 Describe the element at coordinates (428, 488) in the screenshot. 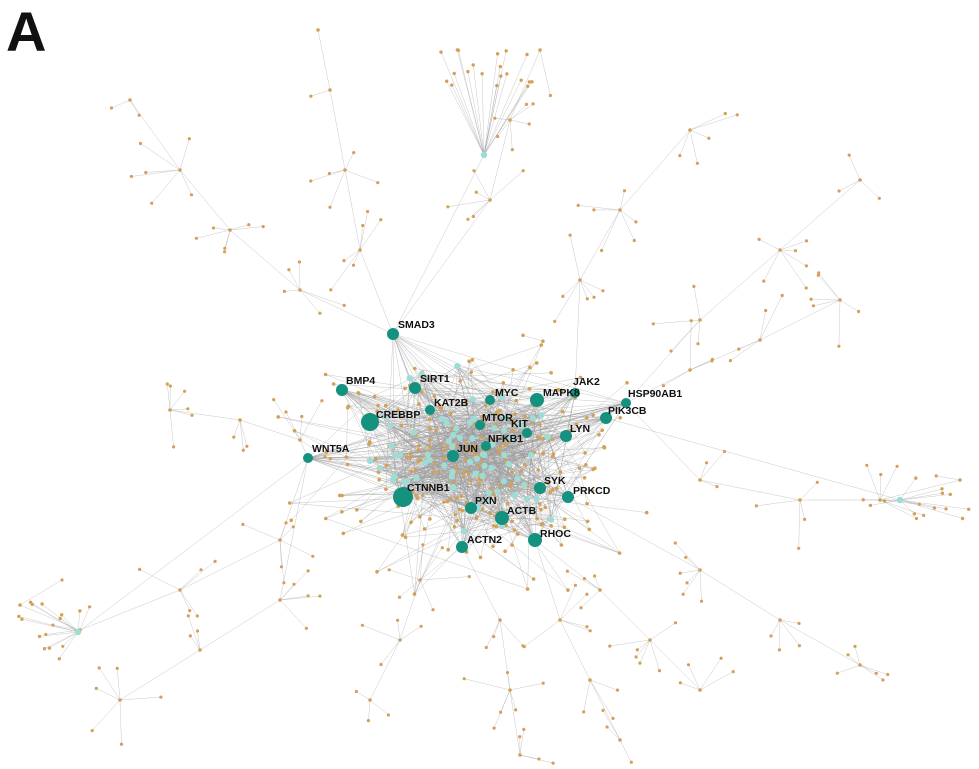

I see `hub-label-ctnnb1: CTNNB1` at that location.